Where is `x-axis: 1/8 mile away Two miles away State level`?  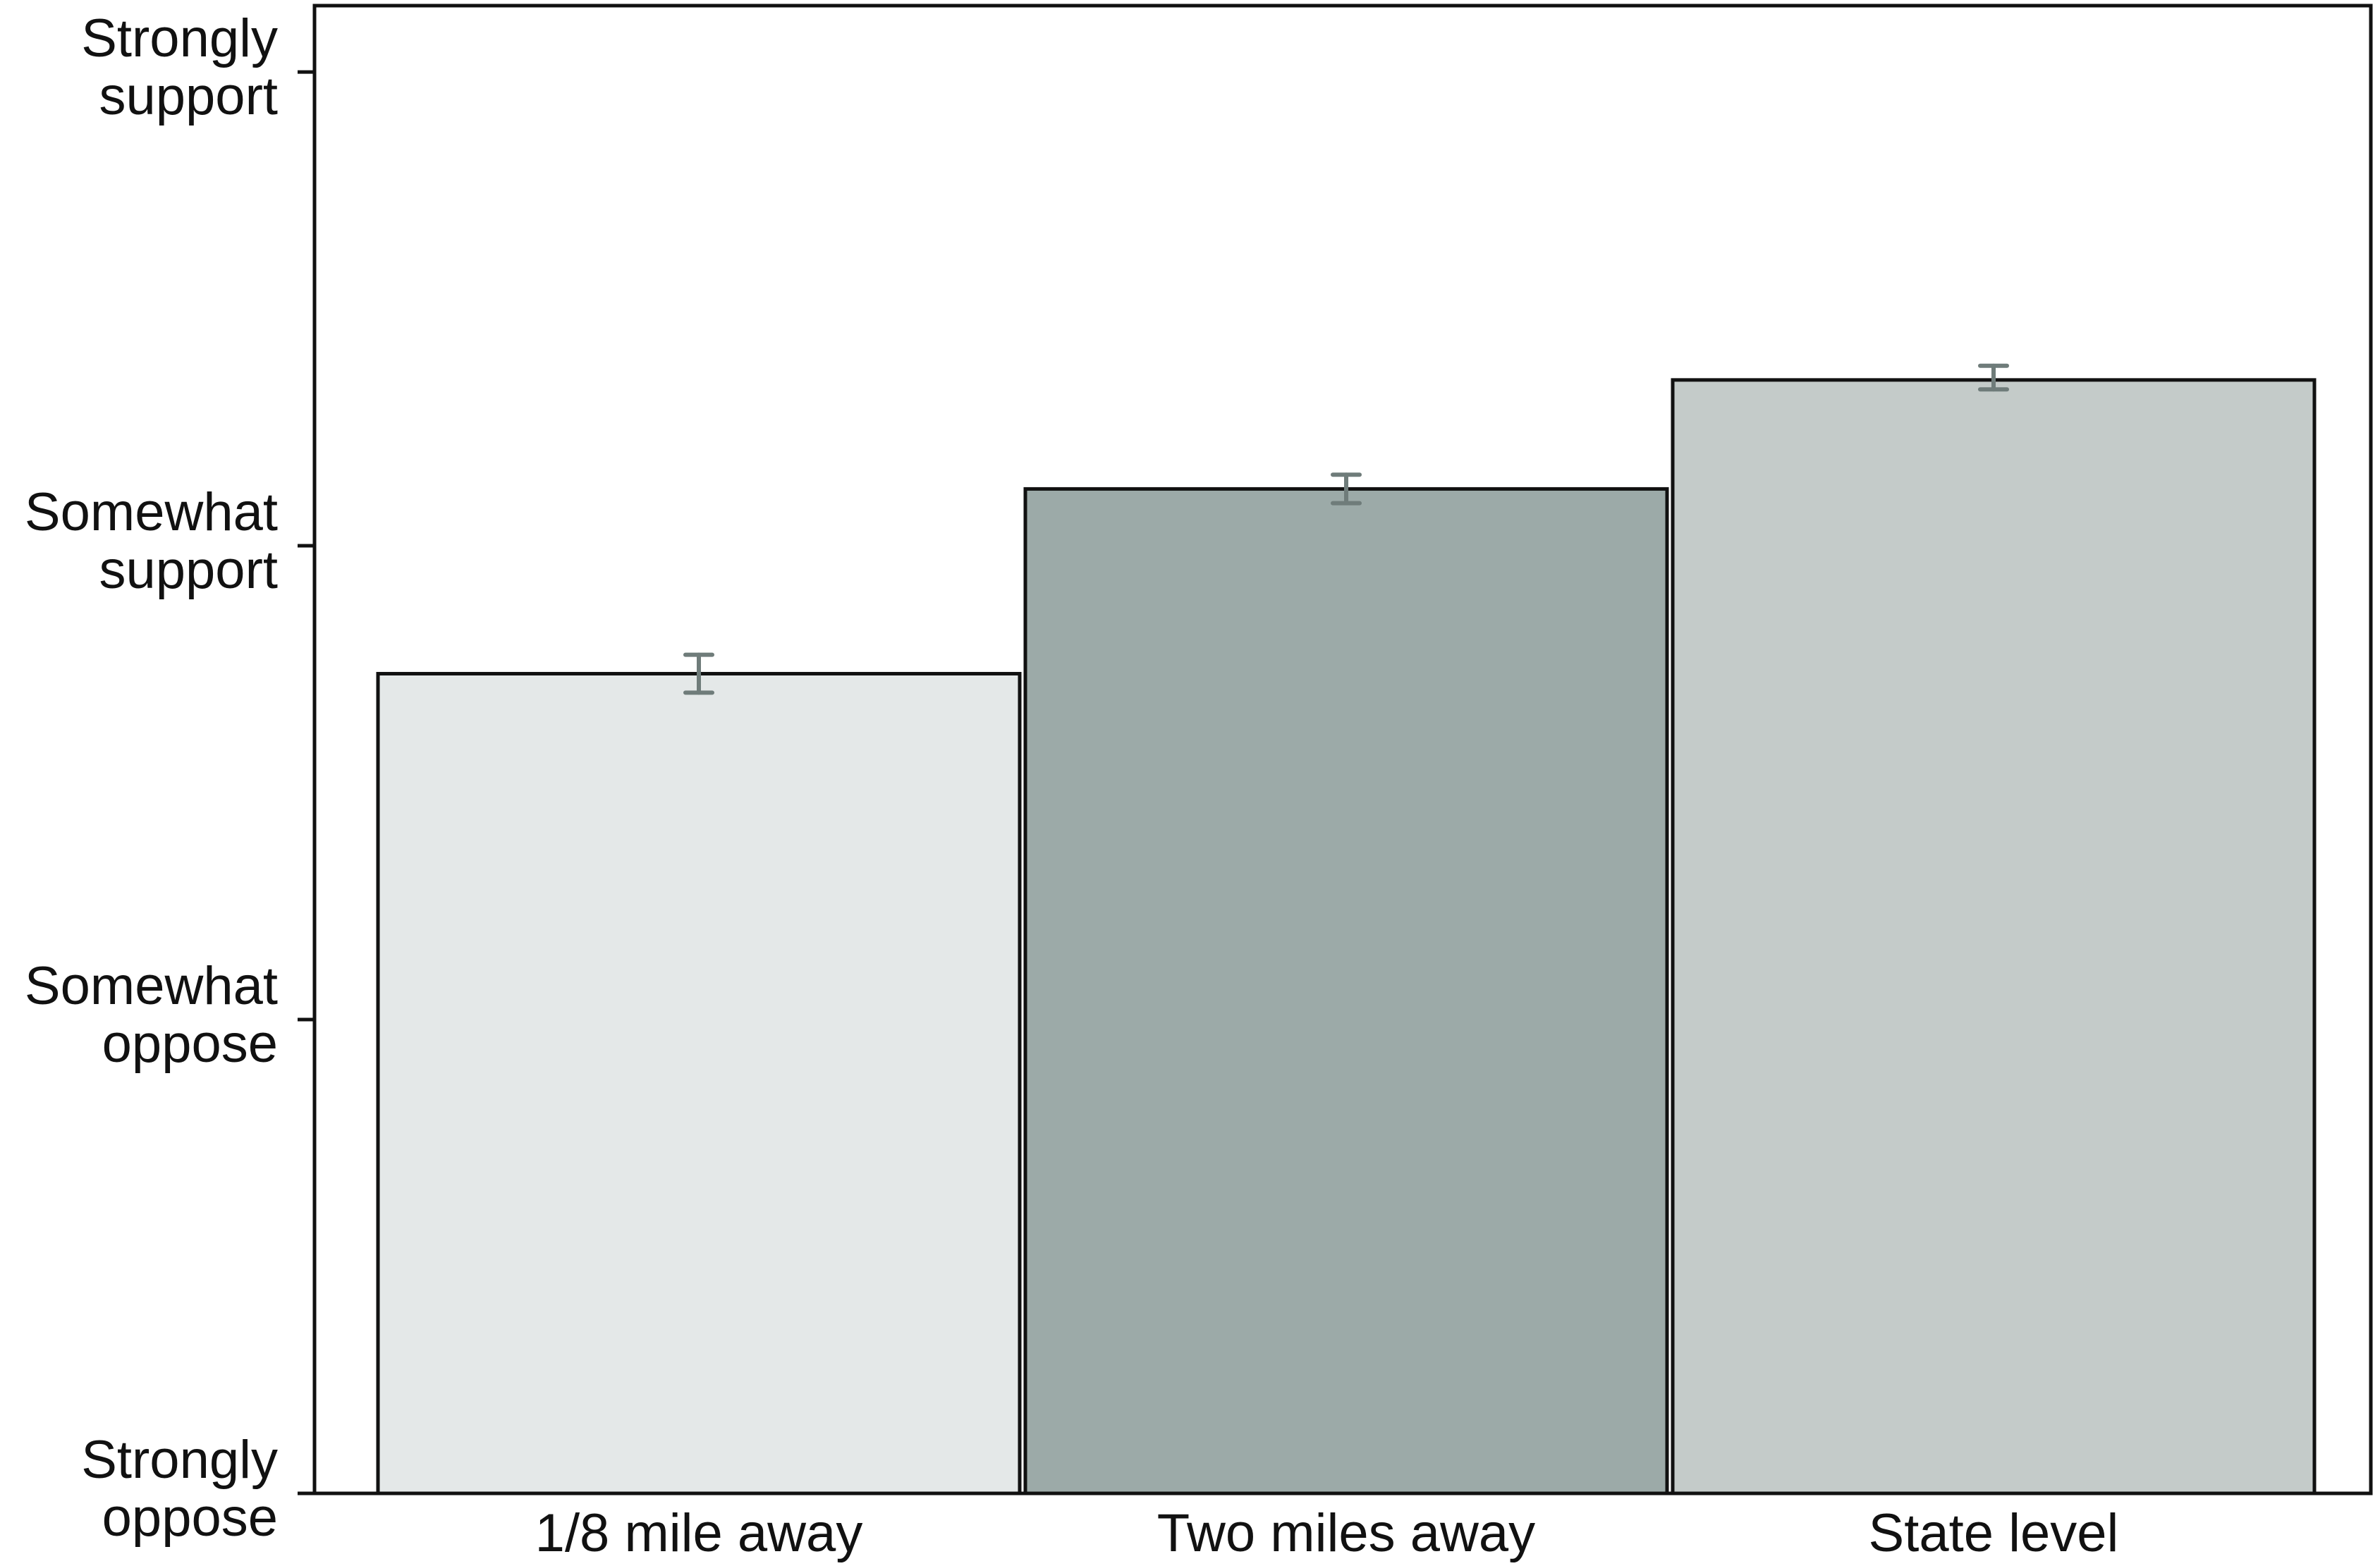
x-axis: 1/8 mile away Two miles away State level is located at coordinates (1327, 1533).